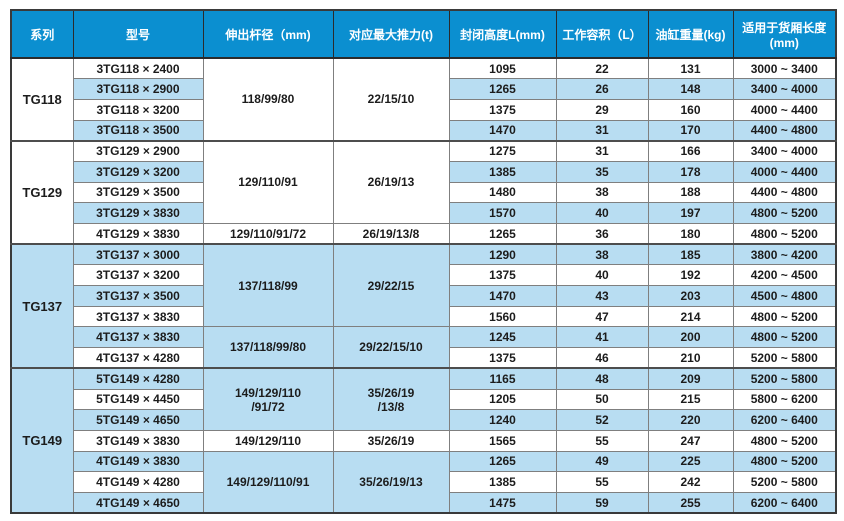  I want to click on rod-cell: 137/118/99/80, so click(268, 347).